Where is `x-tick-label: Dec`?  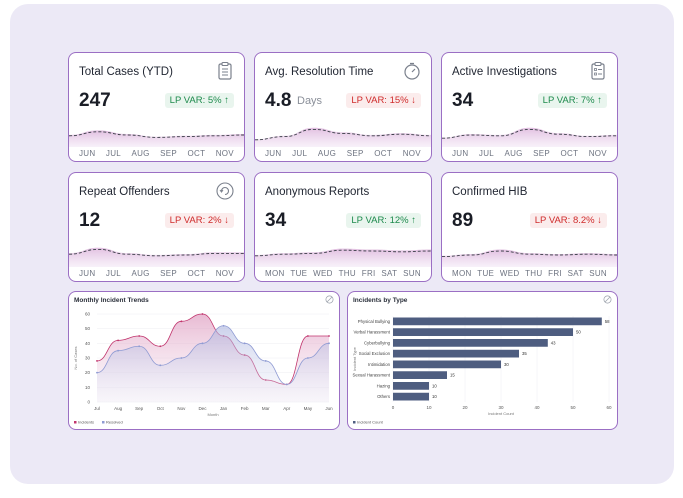
x-tick-label: Dec is located at coordinates (202, 408).